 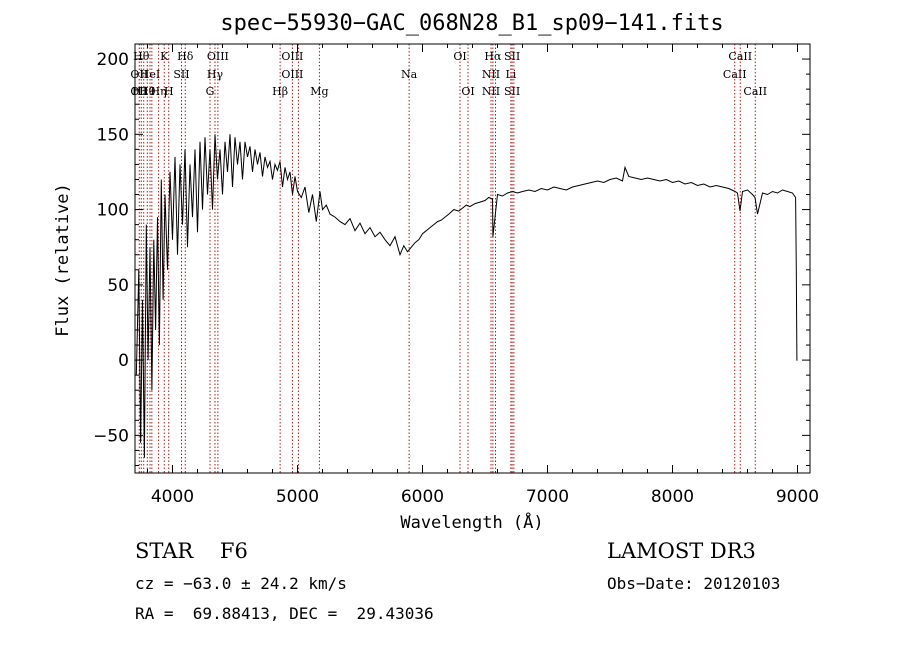 What do you see at coordinates (118, 286) in the screenshot?
I see `y-tick-label: 50` at bounding box center [118, 286].